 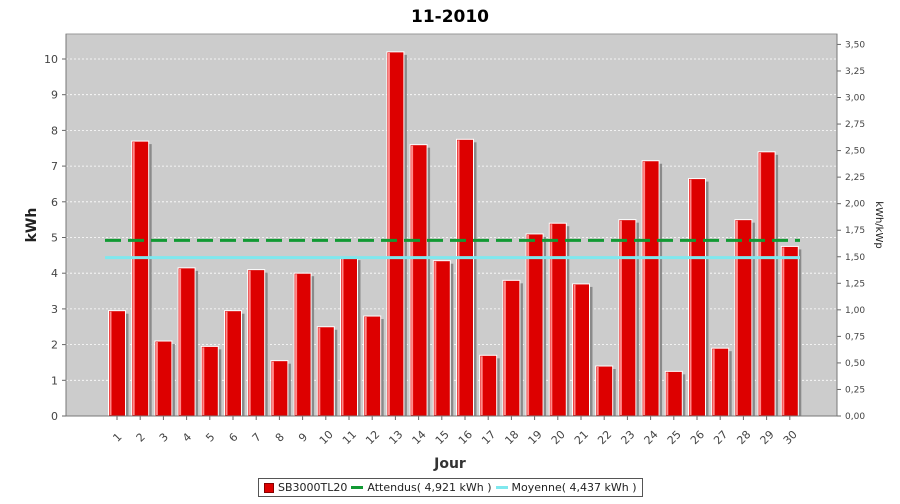 I want to click on y-tick-label: 2, so click(x=54, y=345).